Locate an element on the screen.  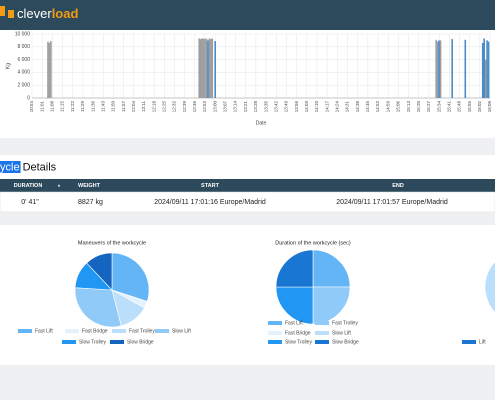
x-tick-label: 12:46 is located at coordinates (194, 107).